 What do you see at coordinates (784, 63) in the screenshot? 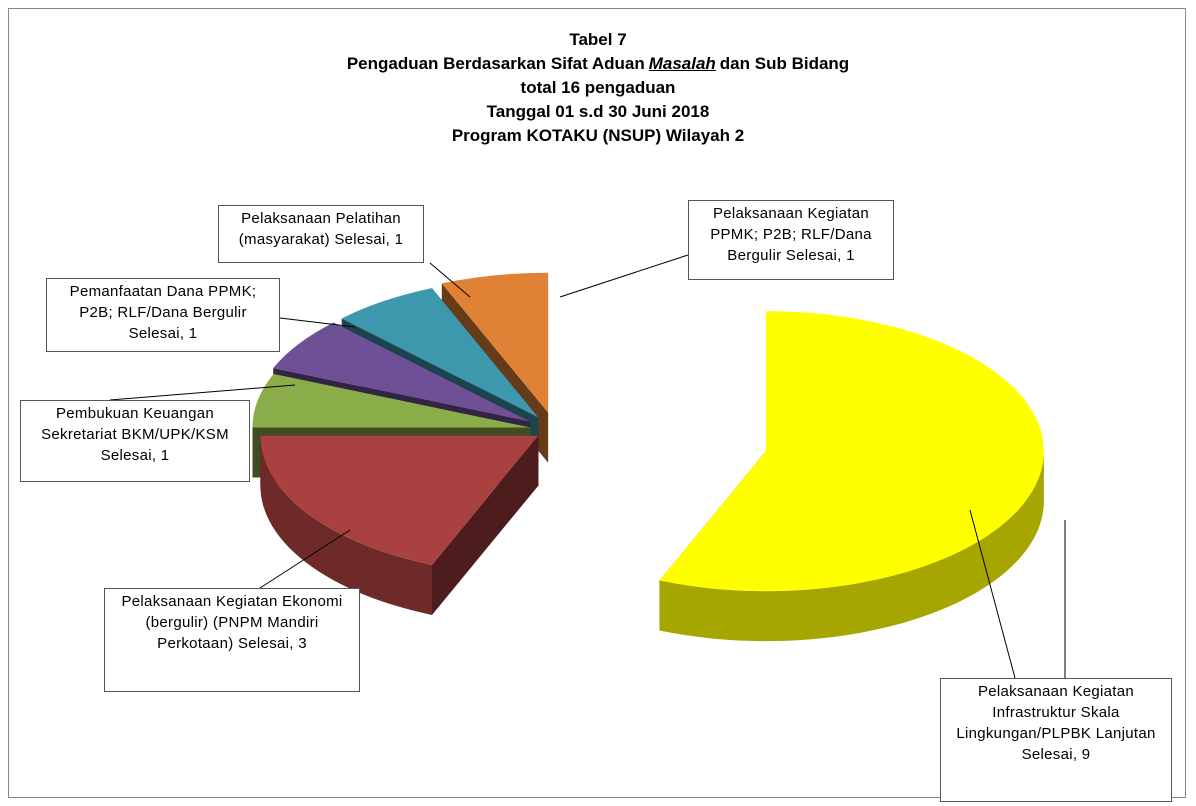
I see `title-part: dan Sub Bidang` at bounding box center [784, 63].